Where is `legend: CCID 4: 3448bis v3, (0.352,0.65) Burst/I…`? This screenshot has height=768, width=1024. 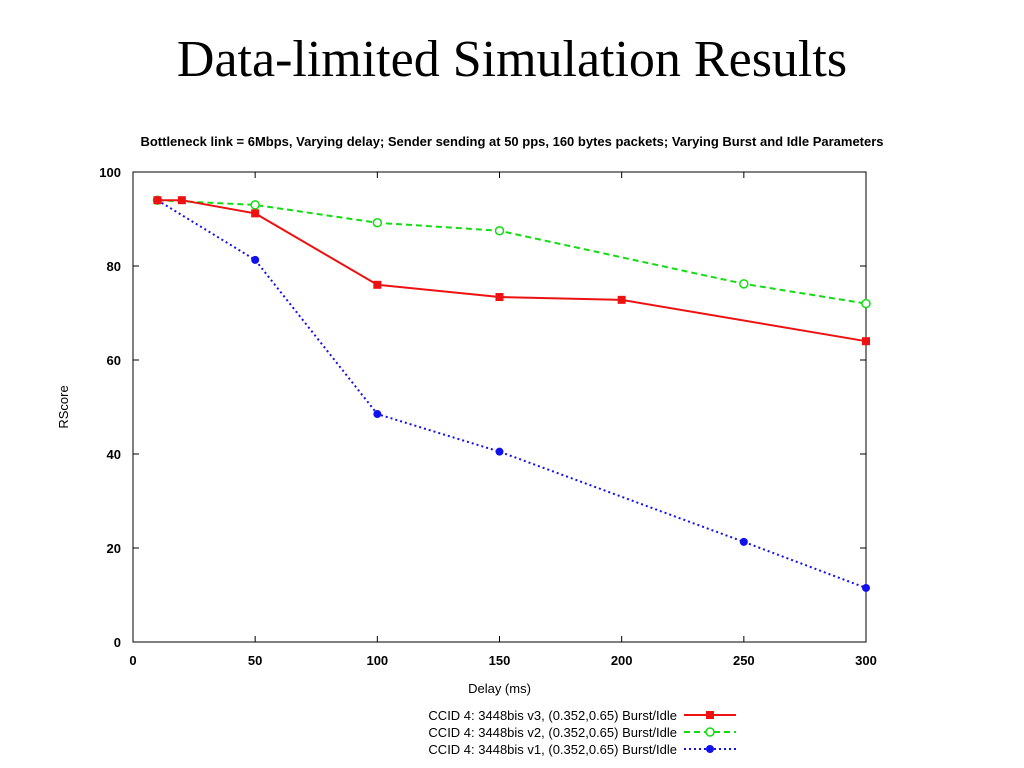 legend: CCID 4: 3448bis v3, (0.352,0.65) Burst/I… is located at coordinates (582, 732).